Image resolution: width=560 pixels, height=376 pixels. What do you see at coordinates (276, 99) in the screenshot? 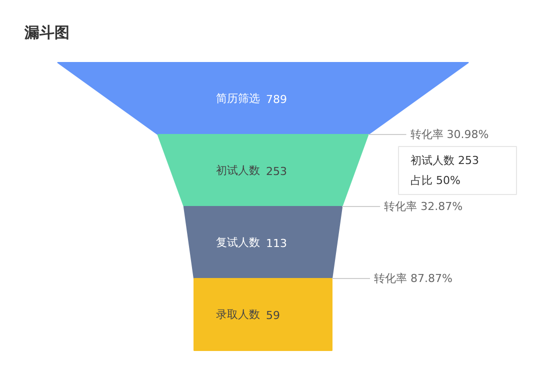
I see `data-label: 789` at bounding box center [276, 99].